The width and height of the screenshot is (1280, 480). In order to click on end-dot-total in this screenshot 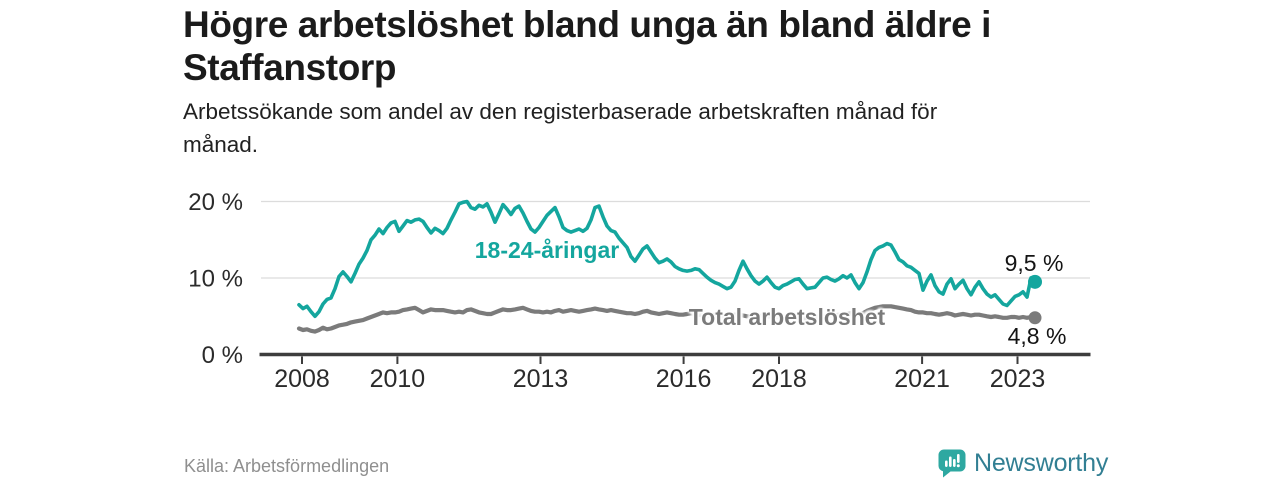, I will do `click(1035, 318)`.